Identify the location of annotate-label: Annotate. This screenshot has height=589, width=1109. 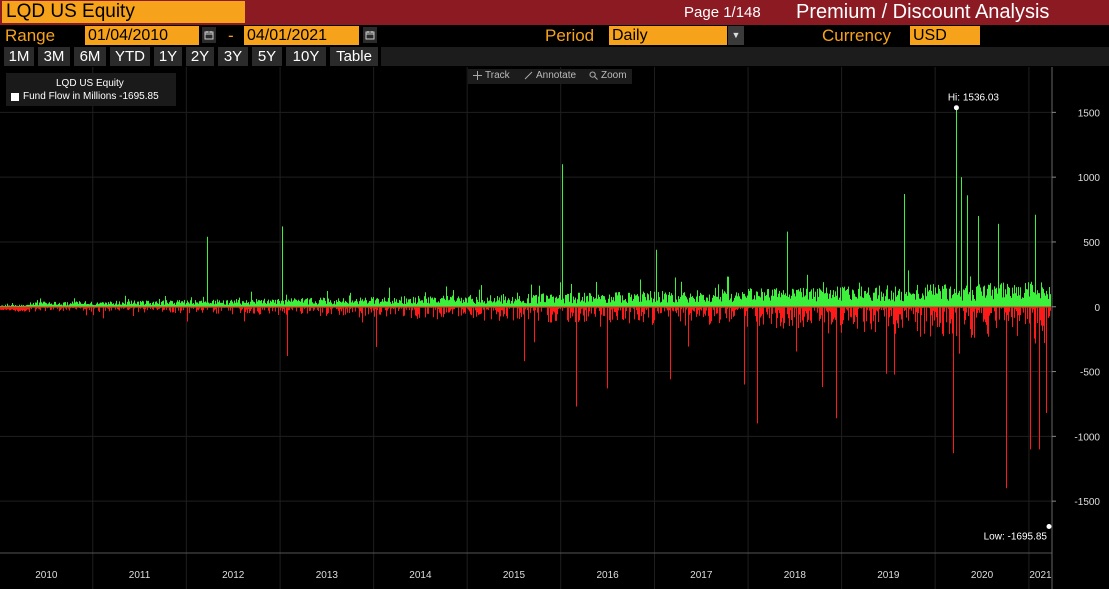
(556, 75).